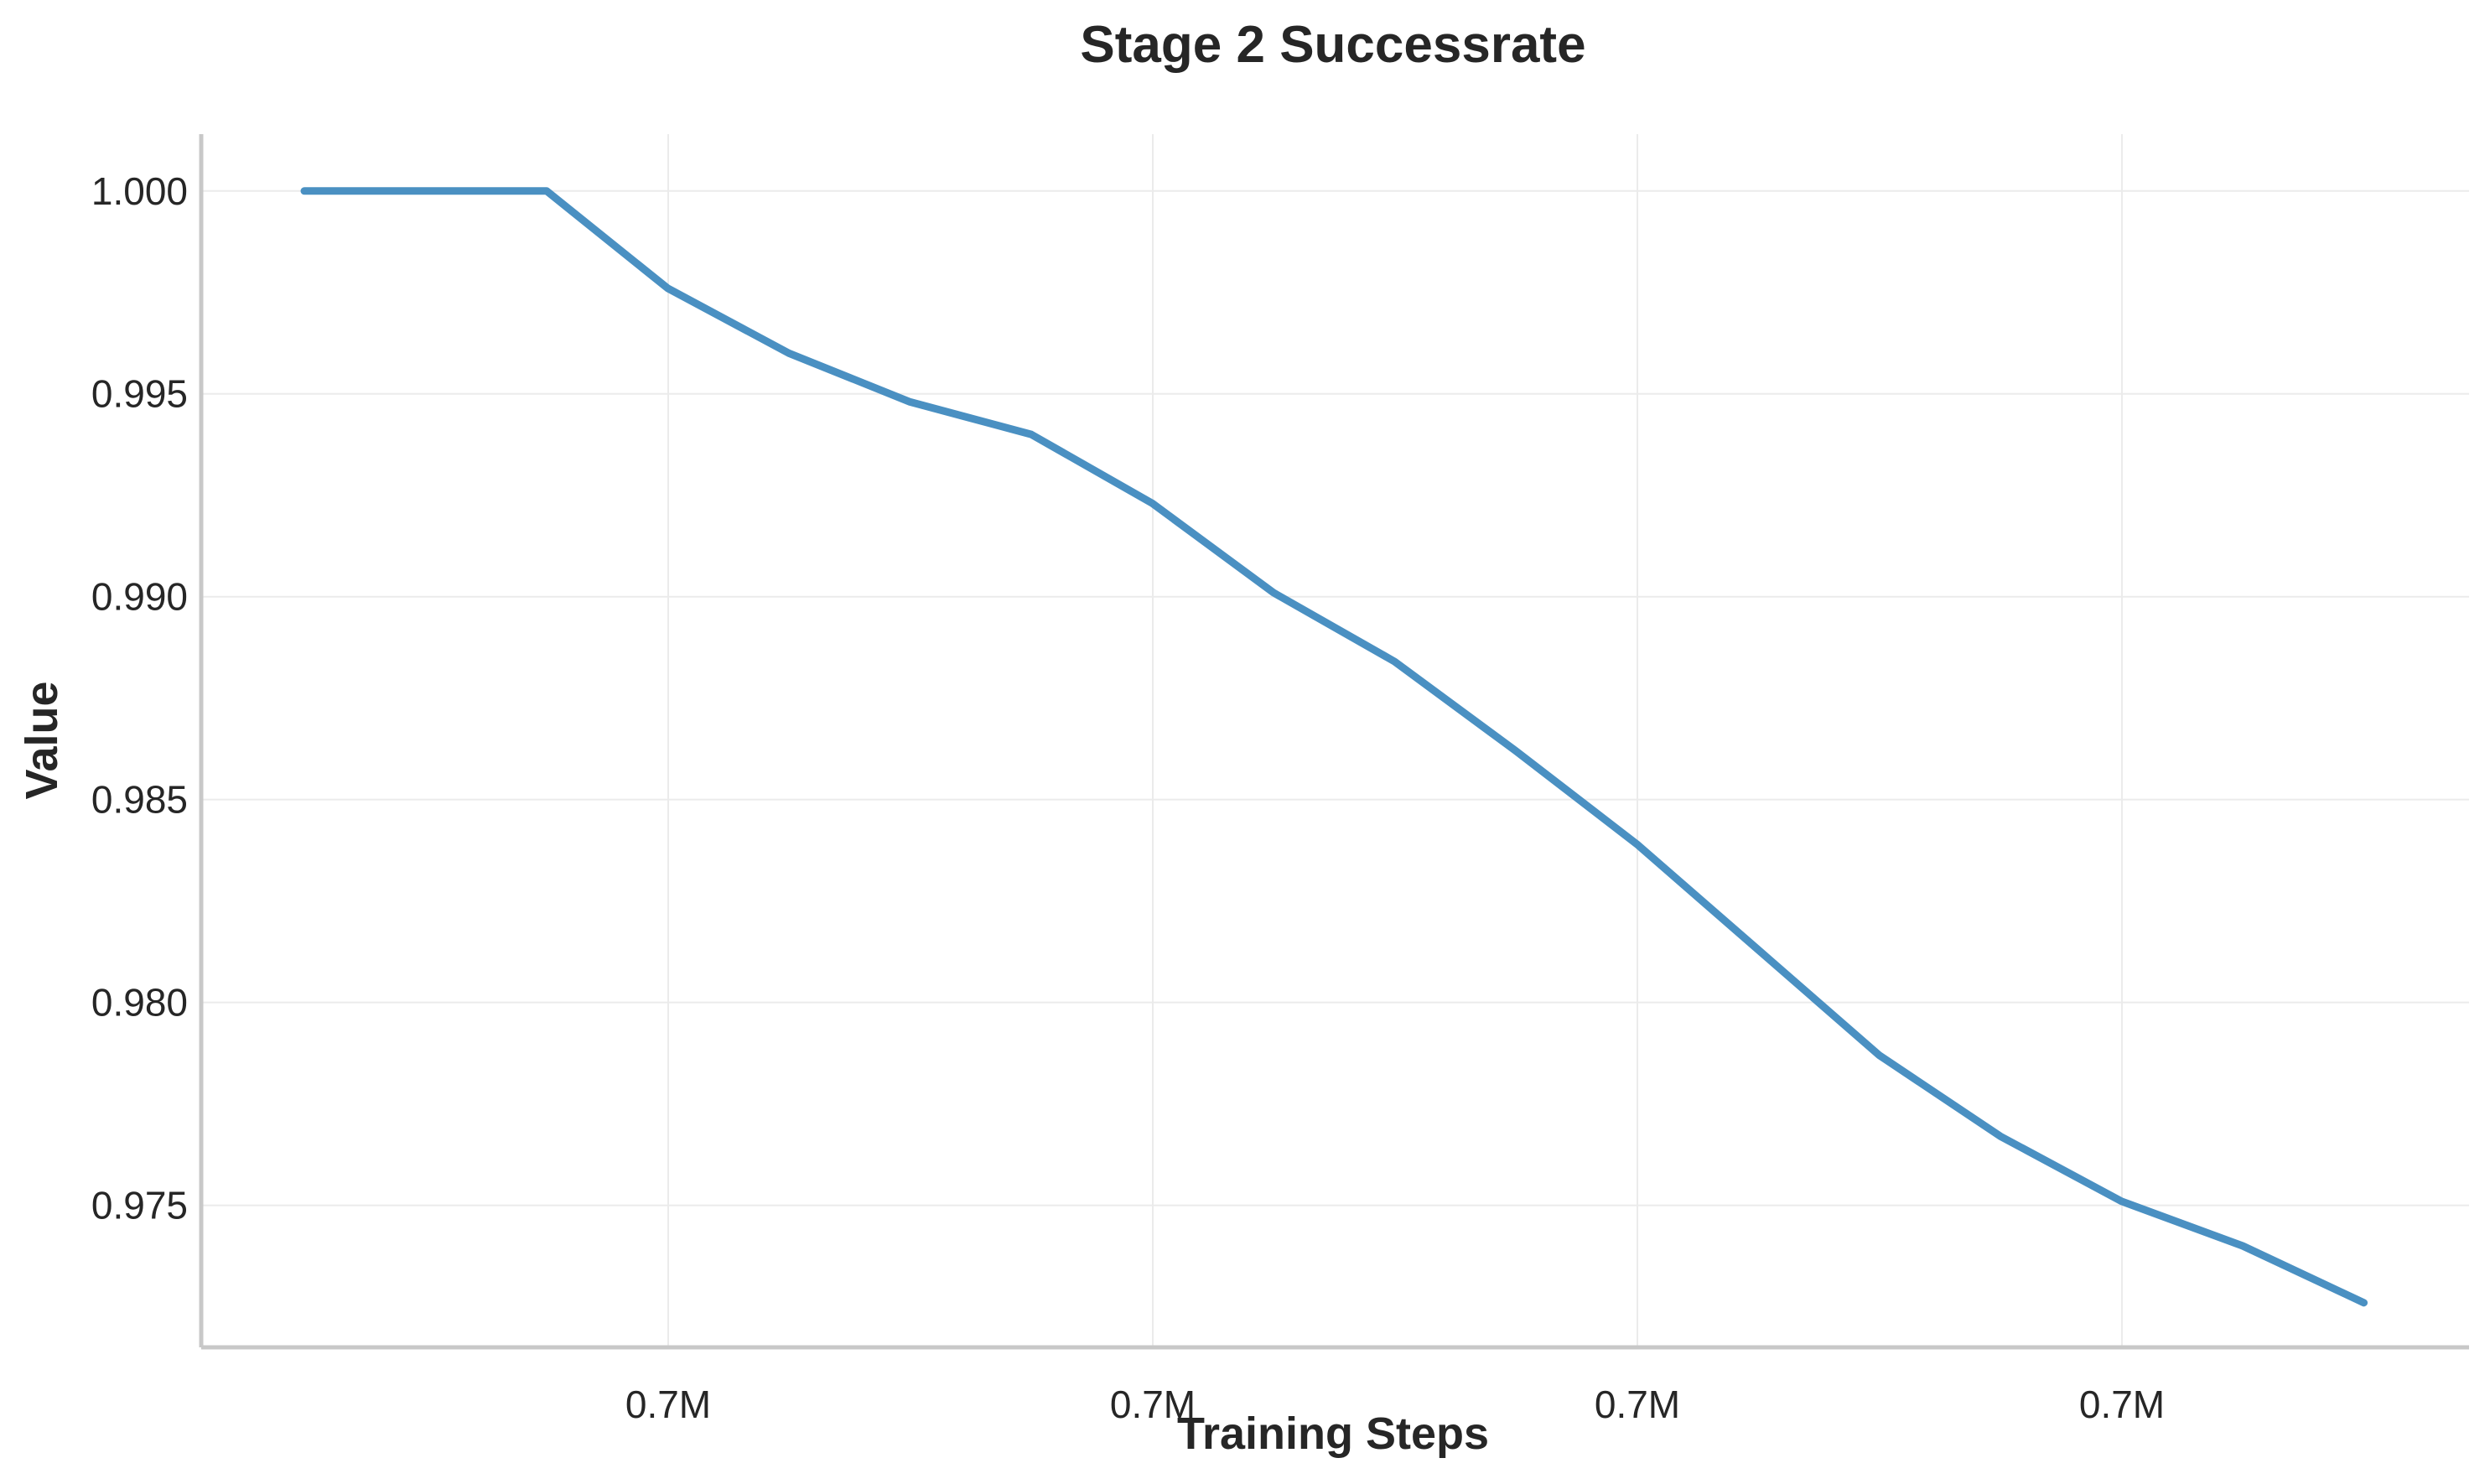 The width and height of the screenshot is (2490, 1484). What do you see at coordinates (139, 597) in the screenshot?
I see `y-tick-label: 0.990` at bounding box center [139, 597].